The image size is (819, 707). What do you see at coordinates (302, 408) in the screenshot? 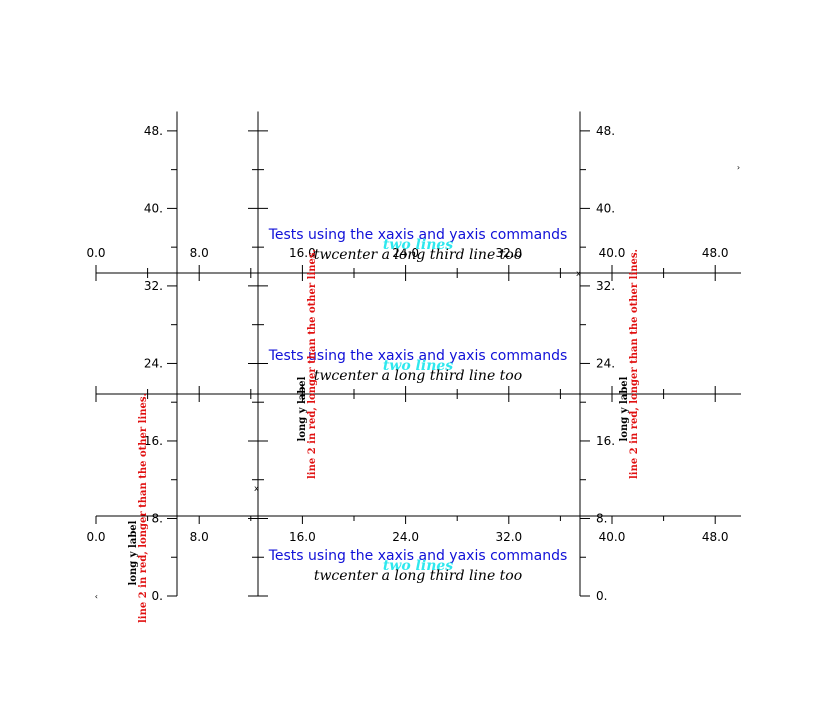
I see `ylabel-block-center-line-1: long y label` at bounding box center [302, 408].